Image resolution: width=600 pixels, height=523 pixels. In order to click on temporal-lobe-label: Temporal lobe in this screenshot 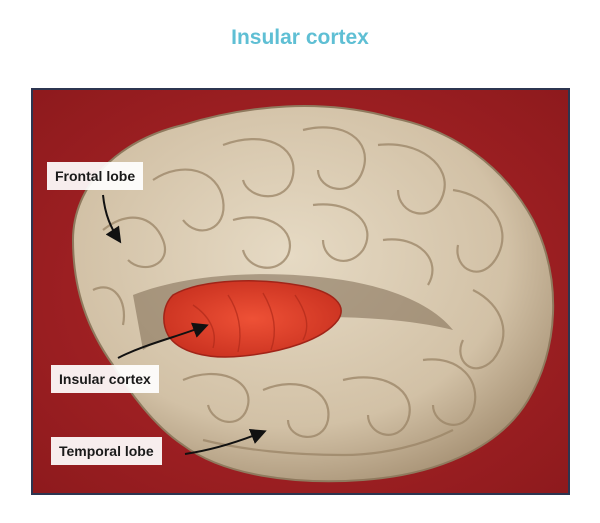, I will do `click(106, 451)`.